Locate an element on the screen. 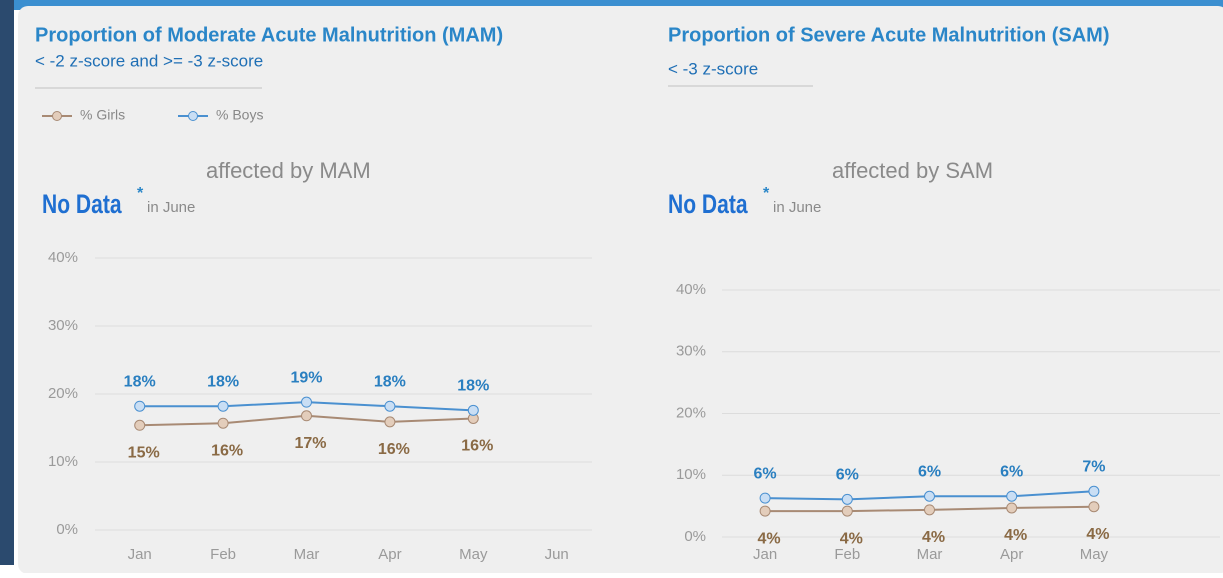 This screenshot has width=1223, height=578. value-label: 7% is located at coordinates (1093, 467).